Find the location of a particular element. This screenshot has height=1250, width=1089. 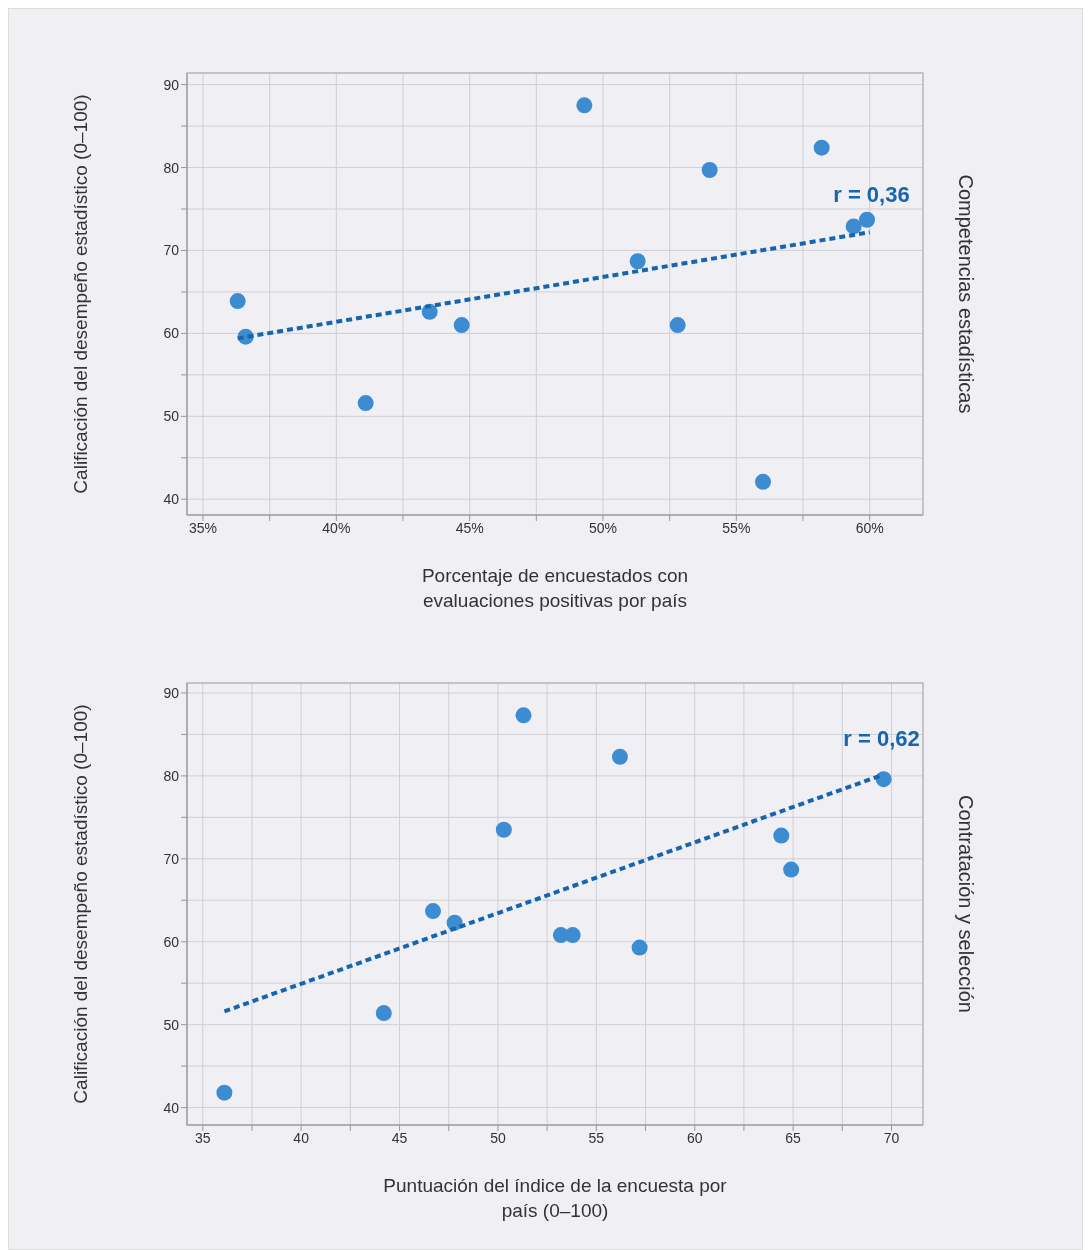

x-tick-label: 55% is located at coordinates (736, 527).